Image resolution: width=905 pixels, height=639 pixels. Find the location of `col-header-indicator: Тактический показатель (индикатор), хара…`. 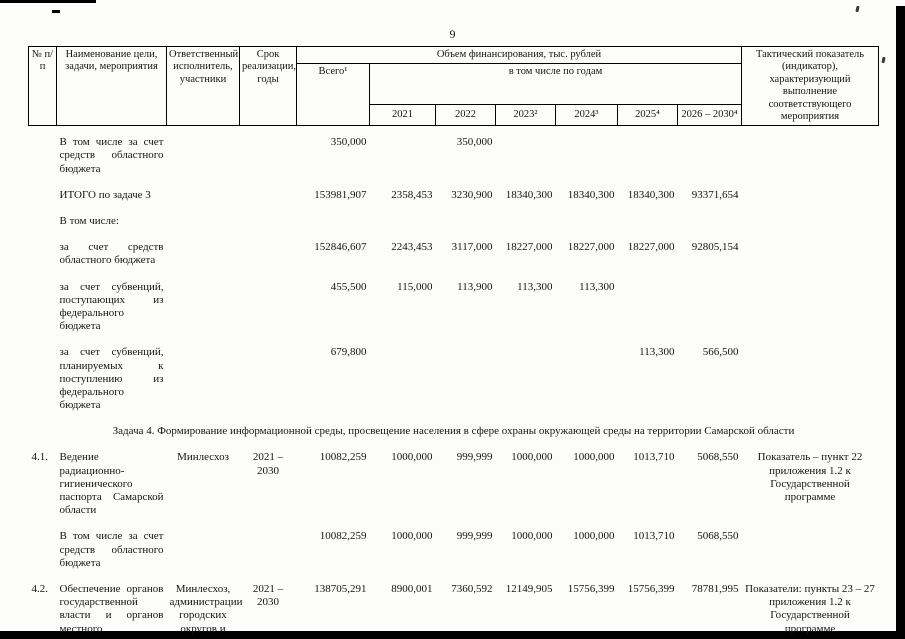

col-header-indicator: Тактический показатель (индикатор), хара… is located at coordinates (810, 86).